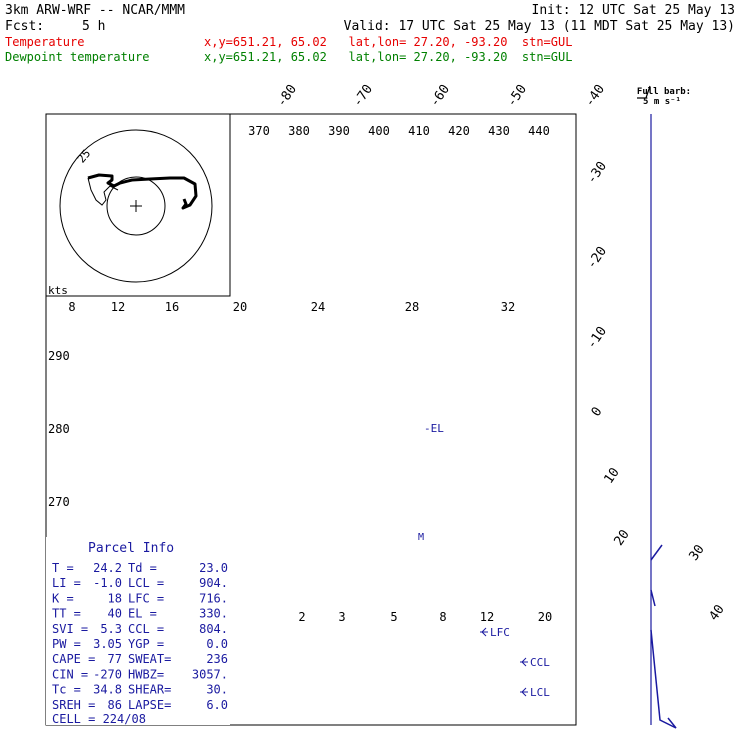  I want to click on theta-left-label: 280, so click(59, 429).